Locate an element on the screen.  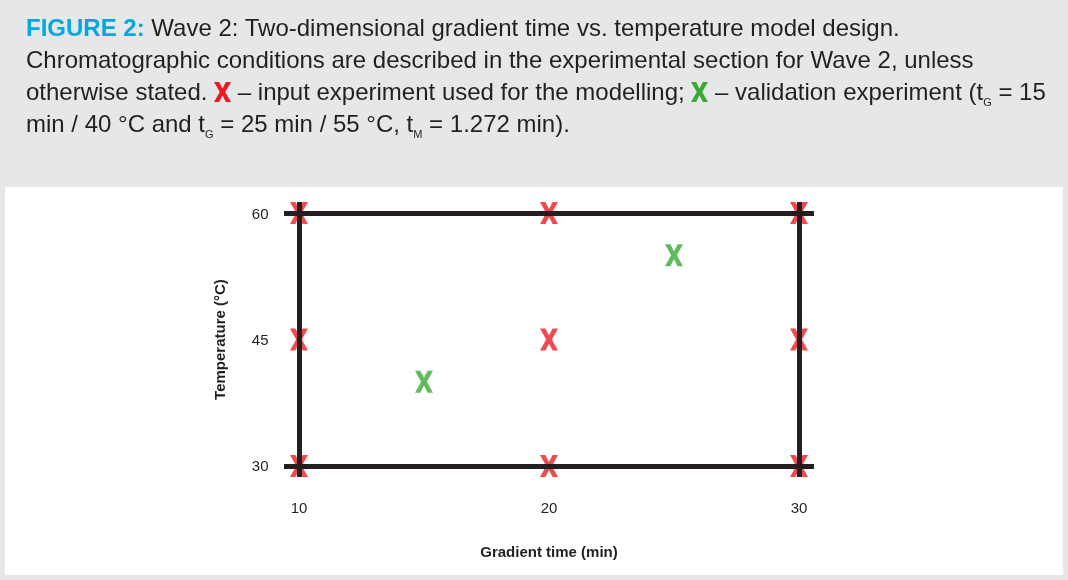
y-axis-title: Temperature (°C) is located at coordinates (219, 339).